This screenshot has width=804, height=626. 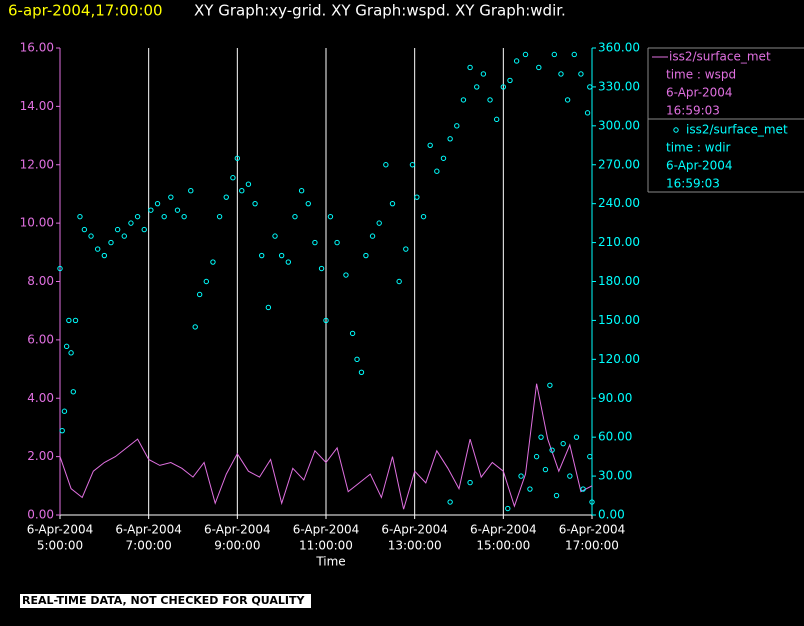 What do you see at coordinates (615, 476) in the screenshot?
I see `y2-tick-label: 30.00` at bounding box center [615, 476].